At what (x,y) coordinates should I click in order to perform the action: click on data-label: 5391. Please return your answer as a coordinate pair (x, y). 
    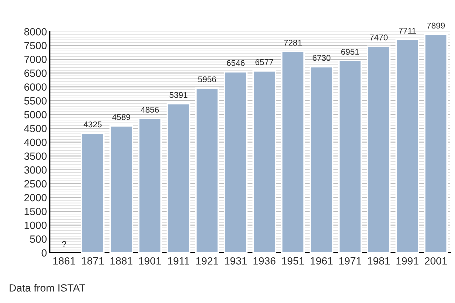
    Looking at the image, I should click on (179, 95).